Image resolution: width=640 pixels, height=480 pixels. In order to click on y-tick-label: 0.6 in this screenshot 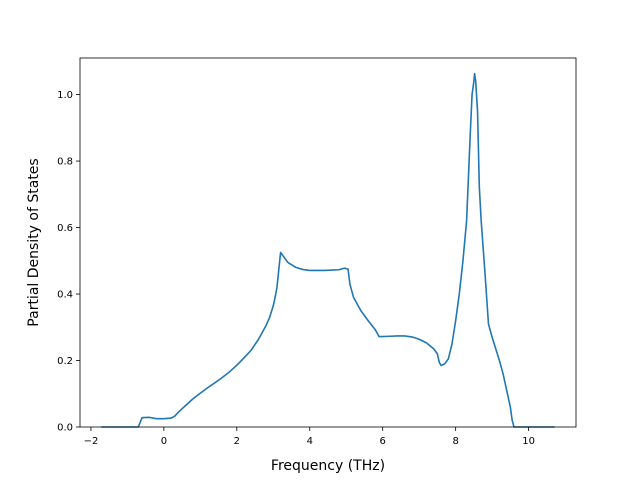, I will do `click(65, 228)`.